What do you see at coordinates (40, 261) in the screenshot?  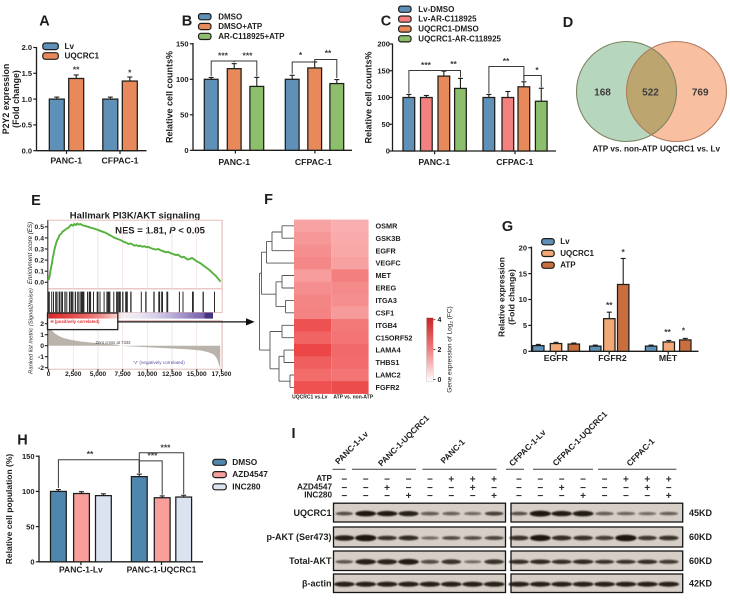 I see `svg-text: 0.2` at bounding box center [40, 261].